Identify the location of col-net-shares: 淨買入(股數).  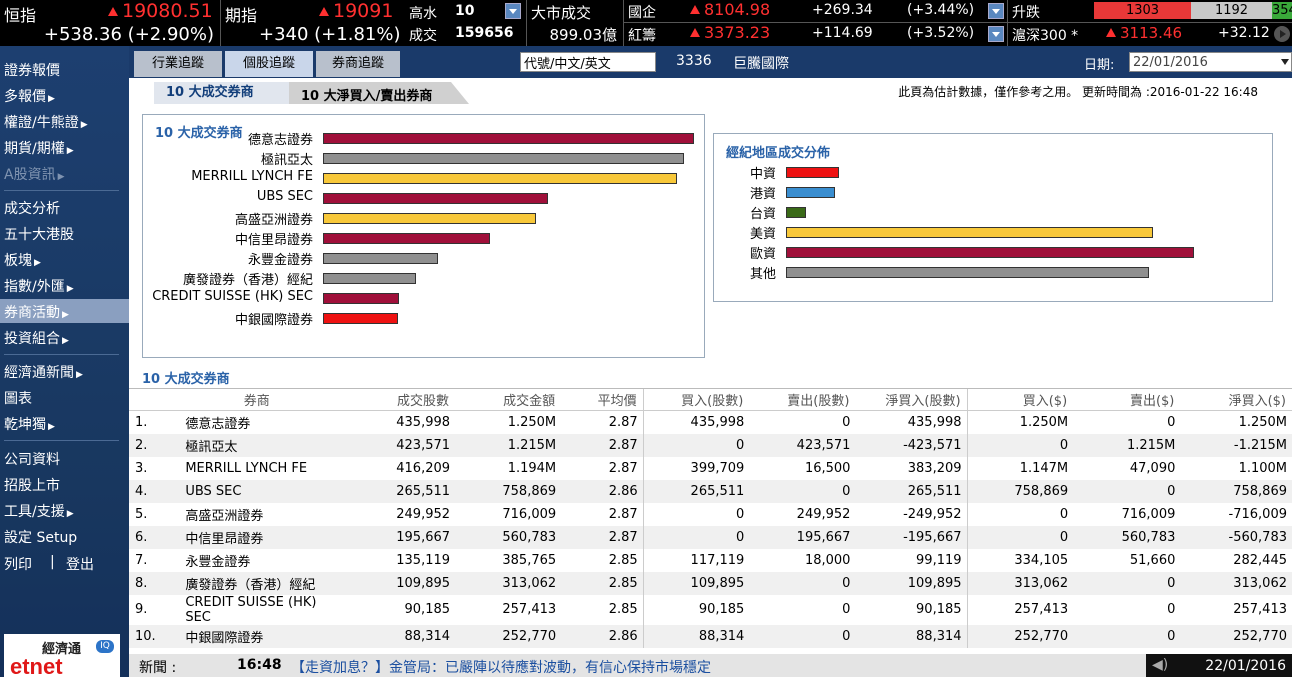
(911, 399).